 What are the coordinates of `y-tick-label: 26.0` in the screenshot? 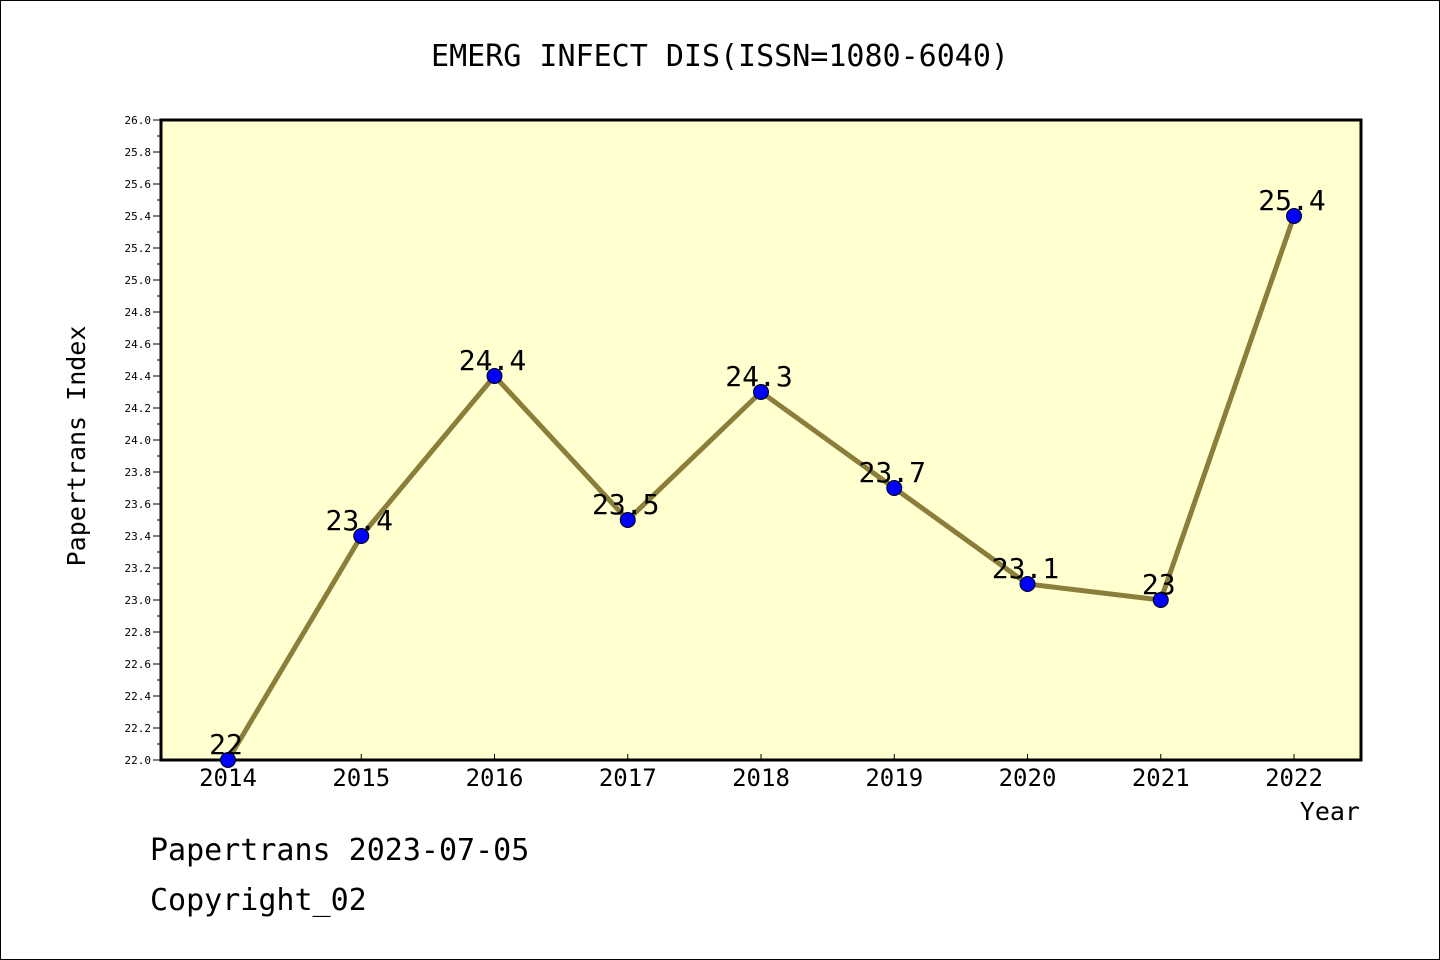 It's located at (138, 120).